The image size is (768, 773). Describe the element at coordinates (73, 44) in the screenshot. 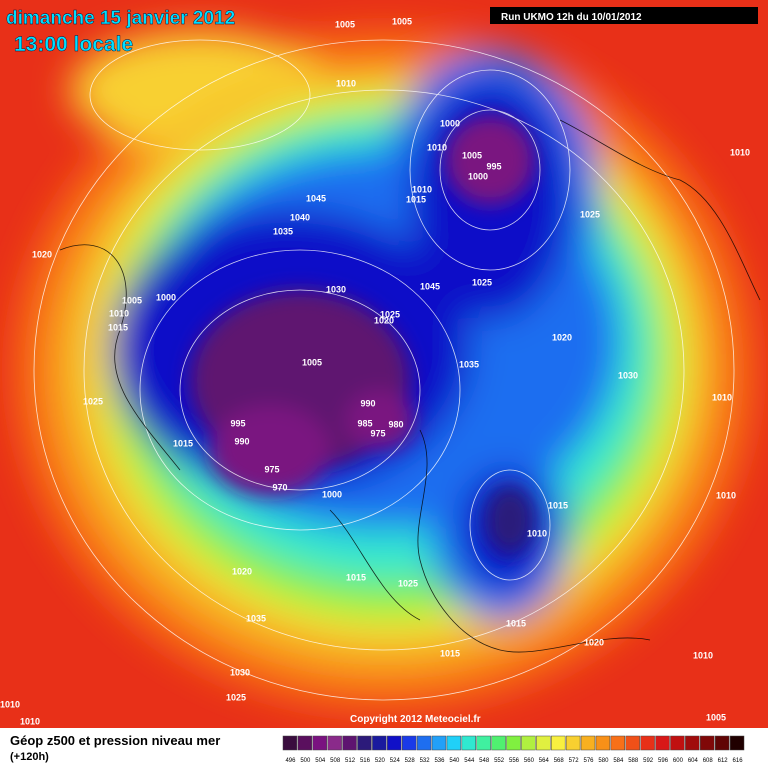

I see `time-label: 13:00 locale` at that location.